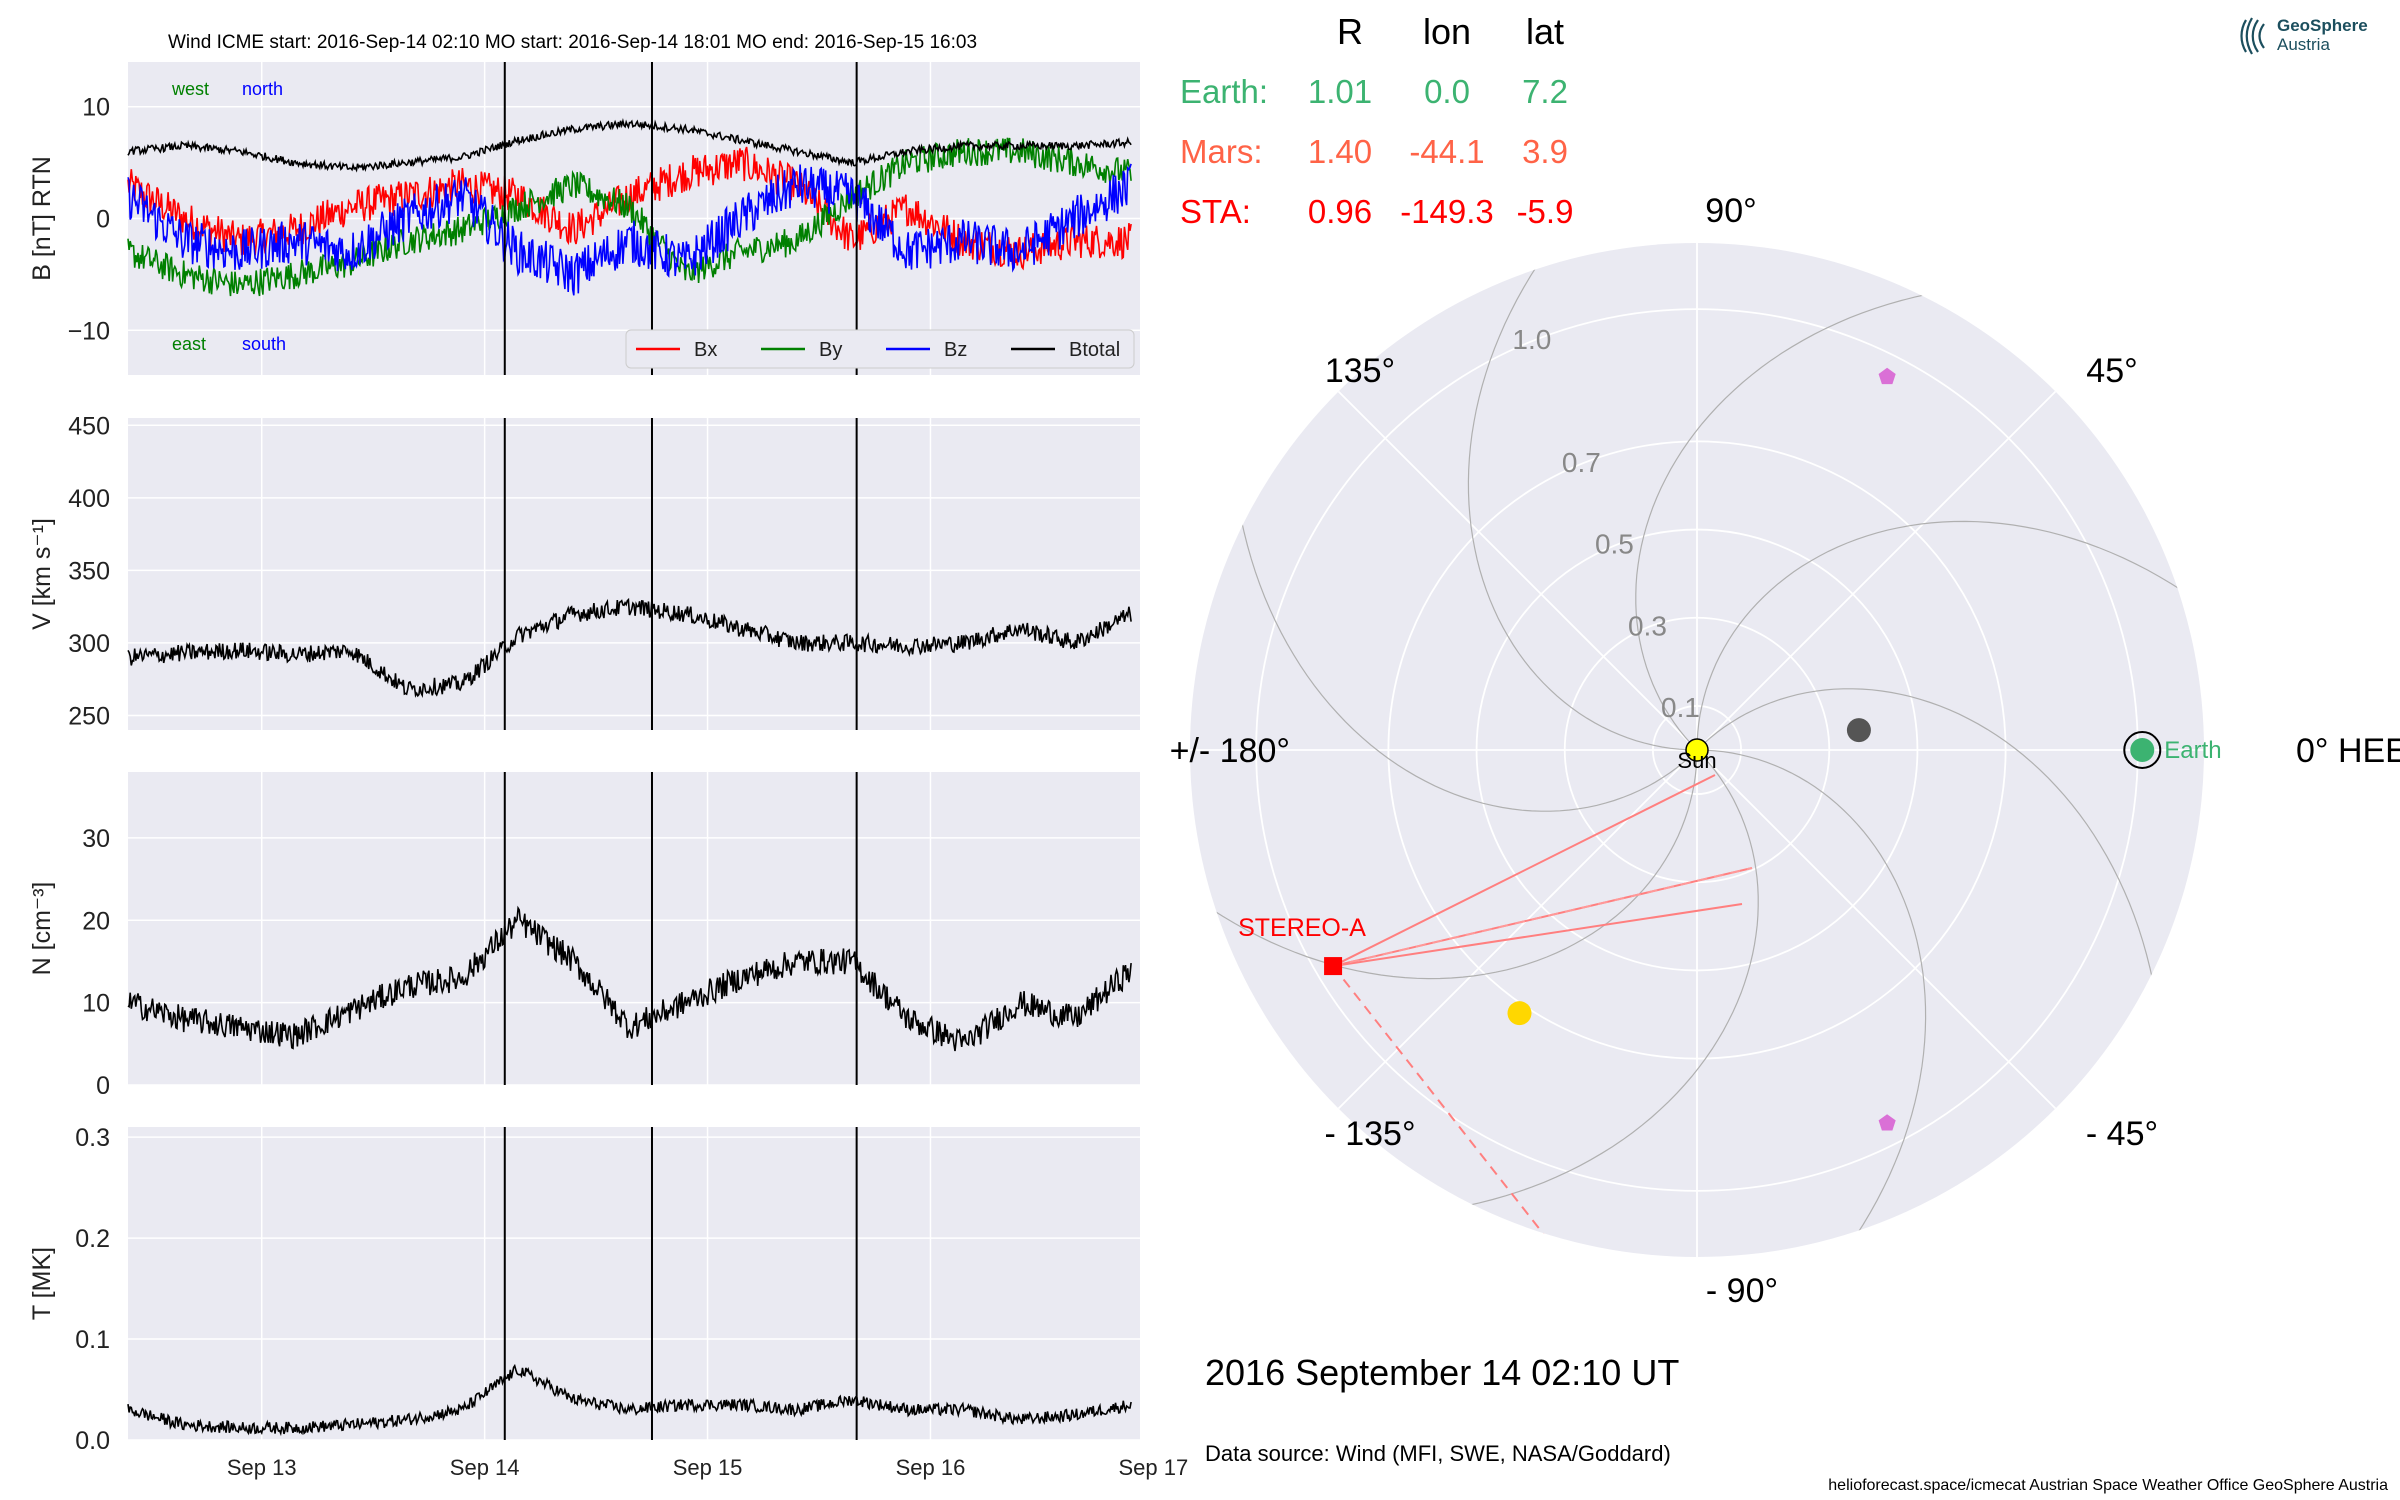 Image resolution: width=2400 pixels, height=1500 pixels. Describe the element at coordinates (89, 331) in the screenshot. I see `y-tick-label: −10` at that location.